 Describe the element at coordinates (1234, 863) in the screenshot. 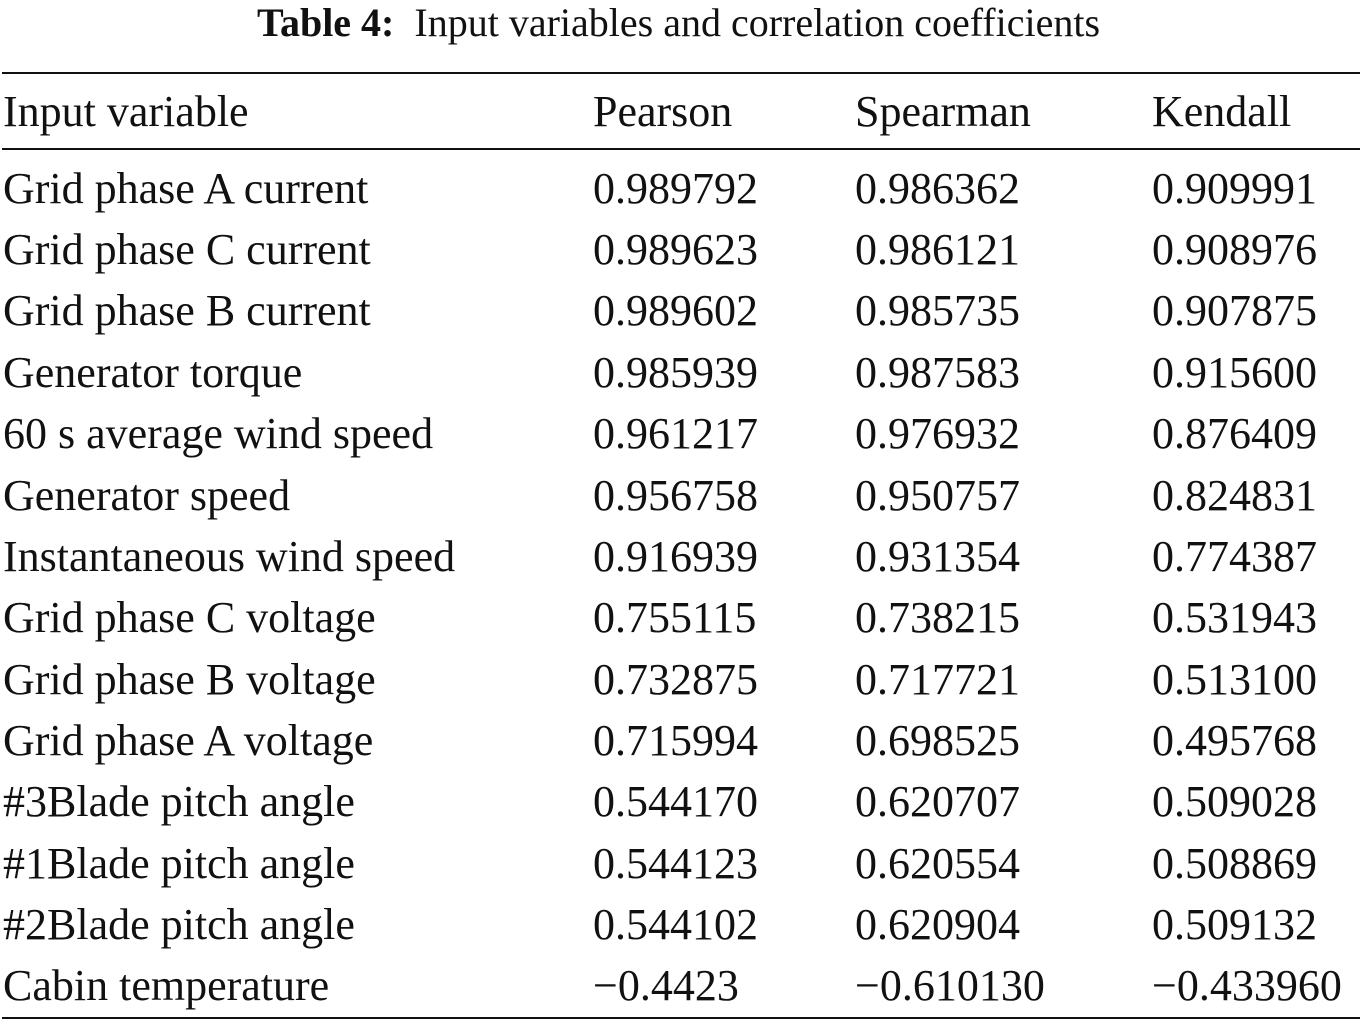

I see `cell-kendall: 0.508869` at that location.